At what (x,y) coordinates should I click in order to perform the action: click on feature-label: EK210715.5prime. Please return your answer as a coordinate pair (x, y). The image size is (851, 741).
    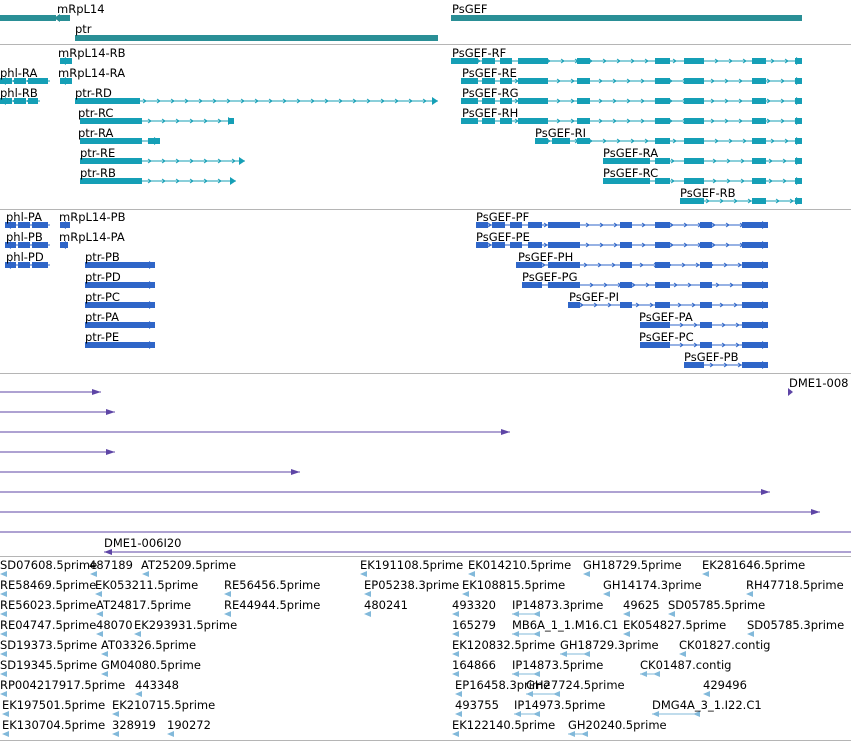
    Looking at the image, I should click on (164, 705).